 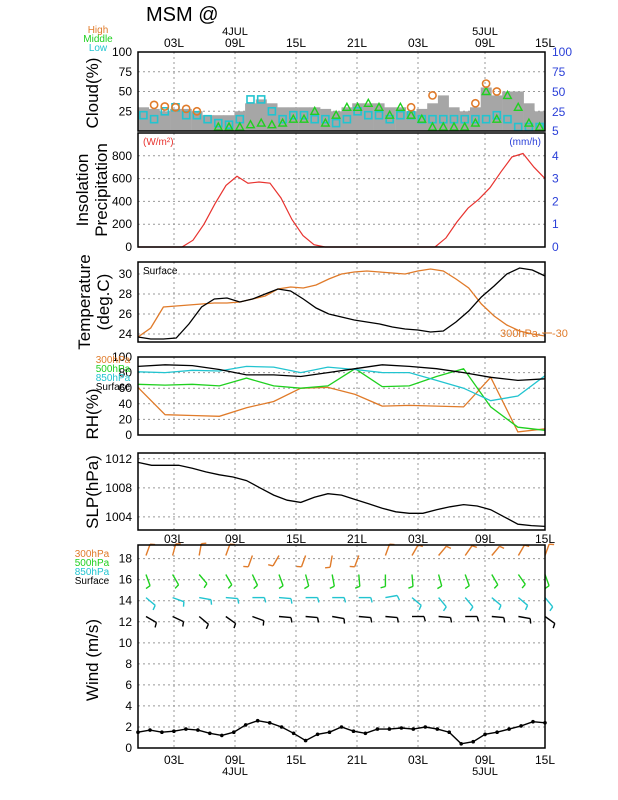 I want to click on cloud-ytick-3: 25, so click(x=126, y=111).